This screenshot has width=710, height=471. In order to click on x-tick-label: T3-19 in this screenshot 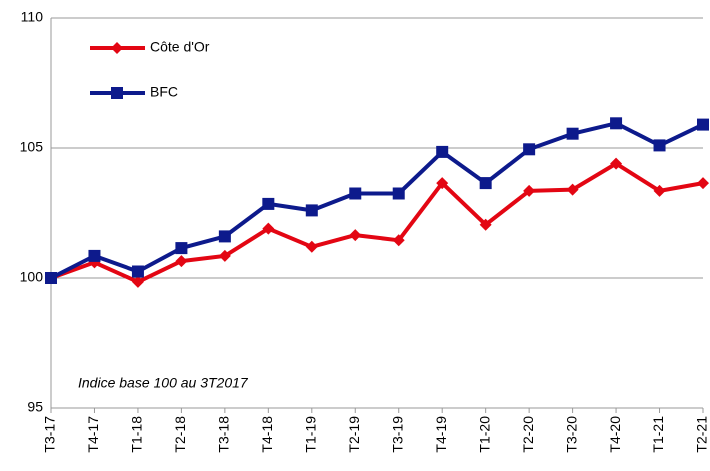, I will do `click(397, 434)`.